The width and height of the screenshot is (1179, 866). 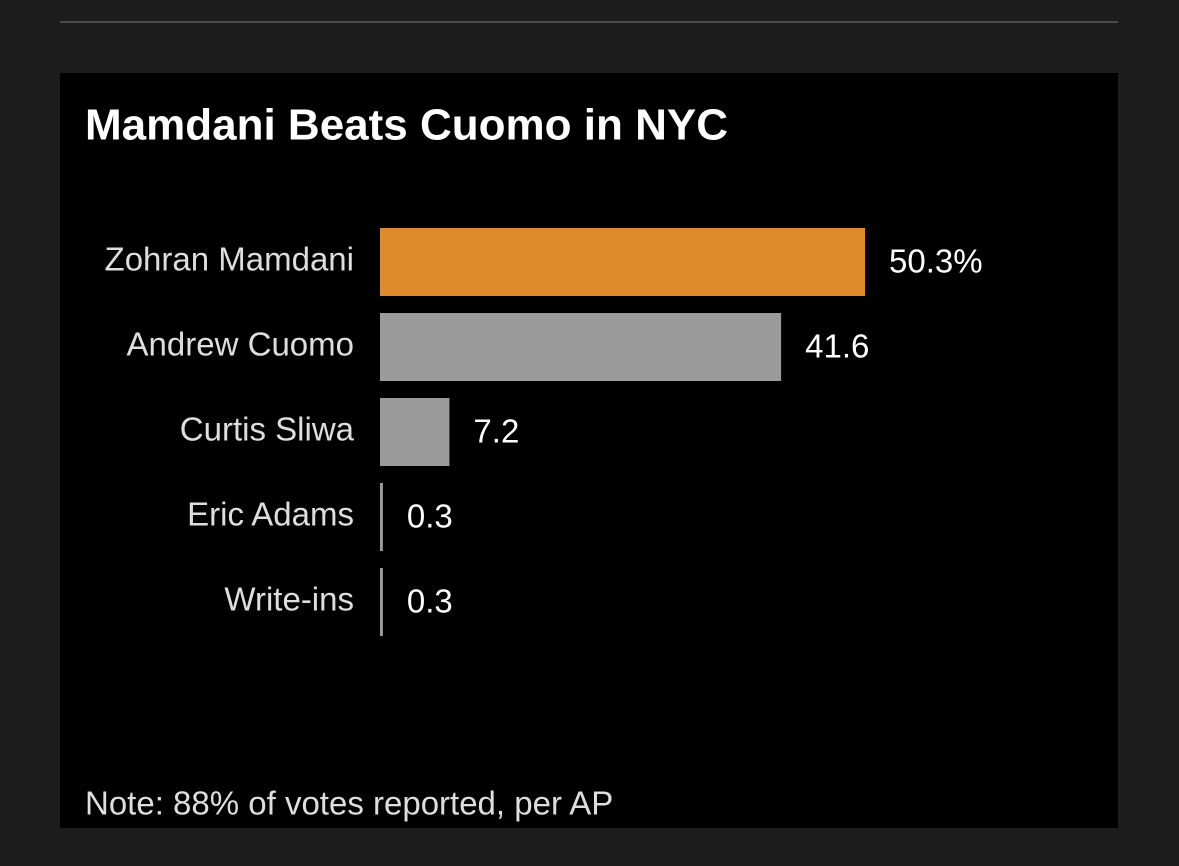 What do you see at coordinates (229, 259) in the screenshot?
I see `category-label: Zohran Mamdani` at bounding box center [229, 259].